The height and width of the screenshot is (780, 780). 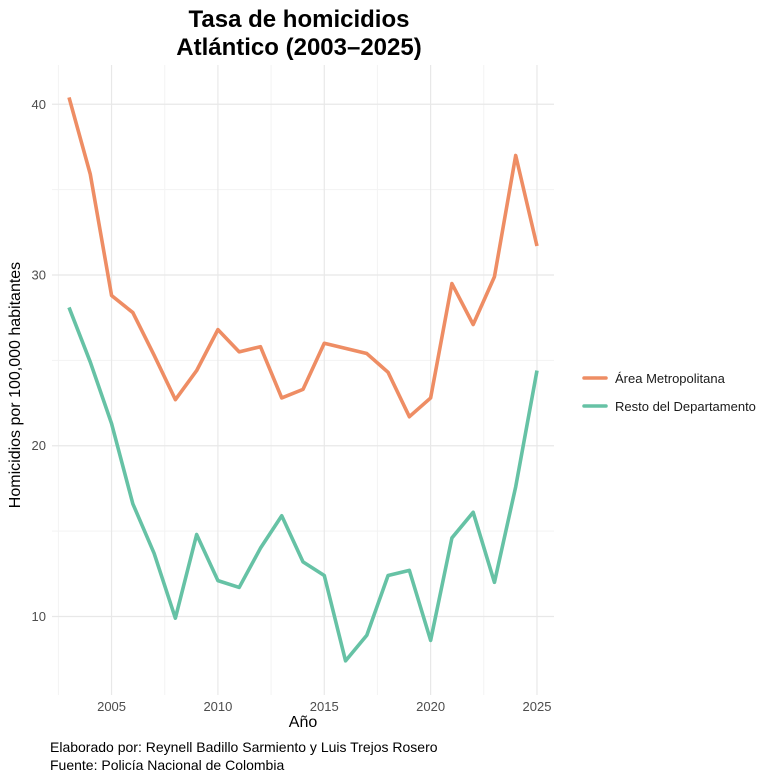 I want to click on chart-title-line2: Atlántico (2003–2025), so click(x=298, y=47).